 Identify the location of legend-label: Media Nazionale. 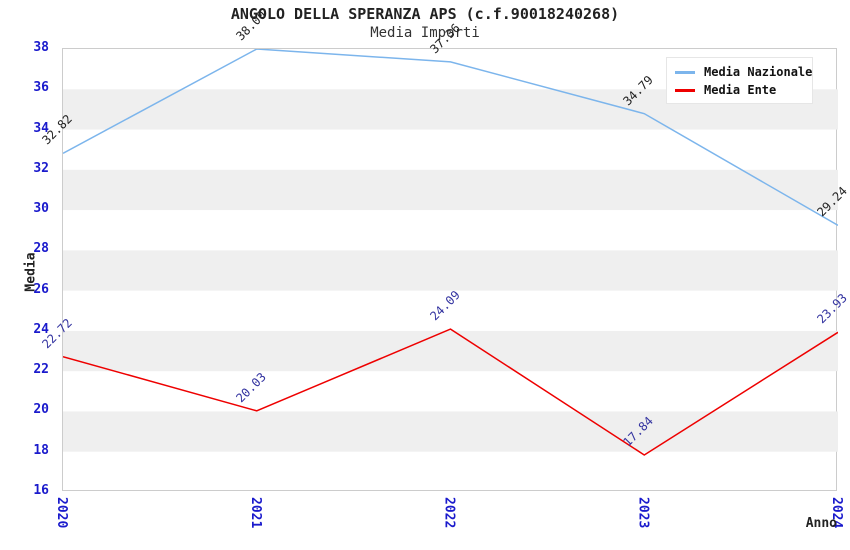
(758, 72).